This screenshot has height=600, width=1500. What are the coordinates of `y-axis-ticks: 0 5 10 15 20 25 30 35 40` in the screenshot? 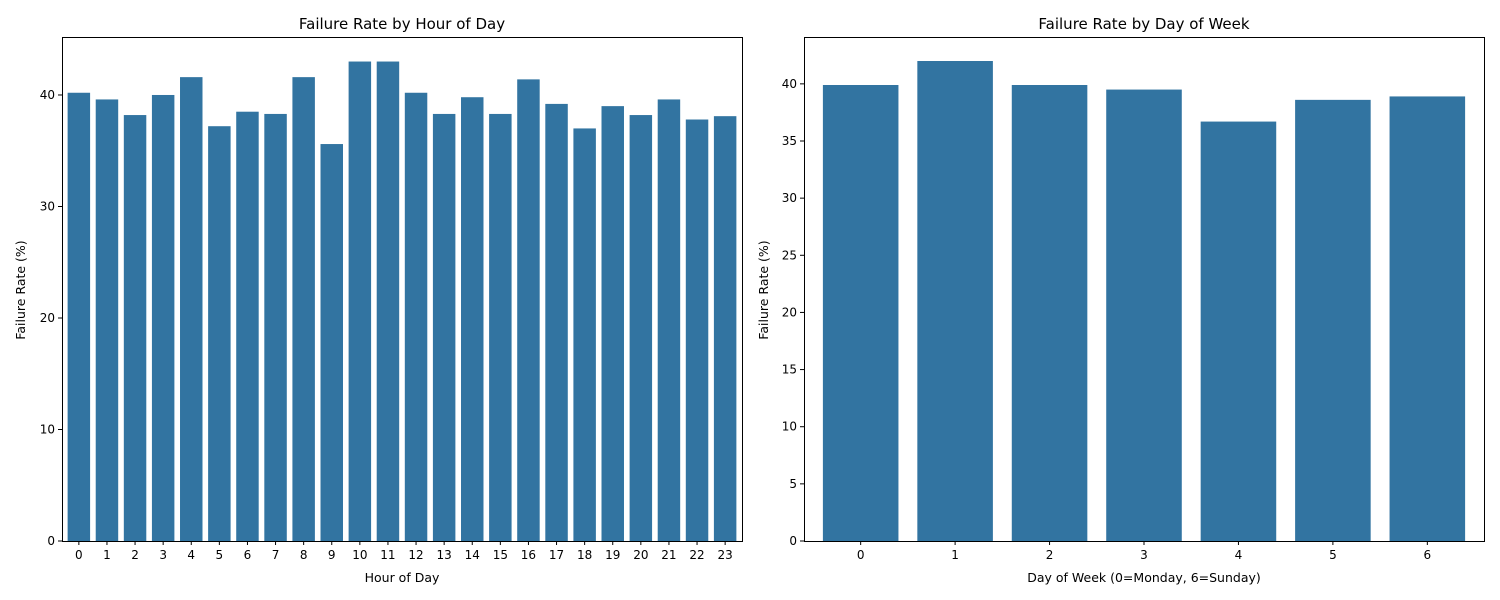 It's located at (793, 312).